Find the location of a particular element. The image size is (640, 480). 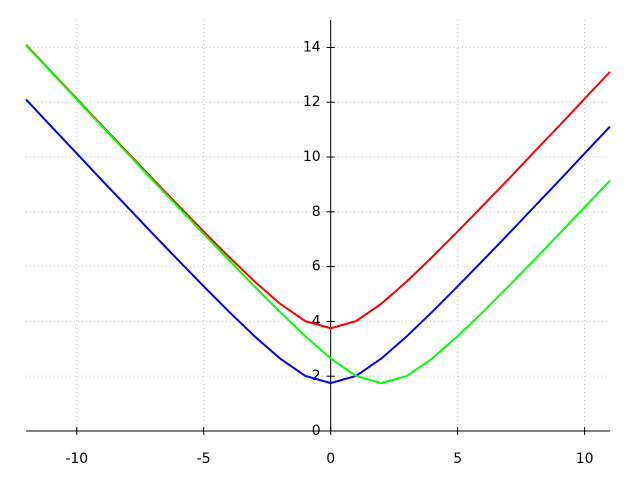

x-tick-label: -10 is located at coordinates (76, 459).